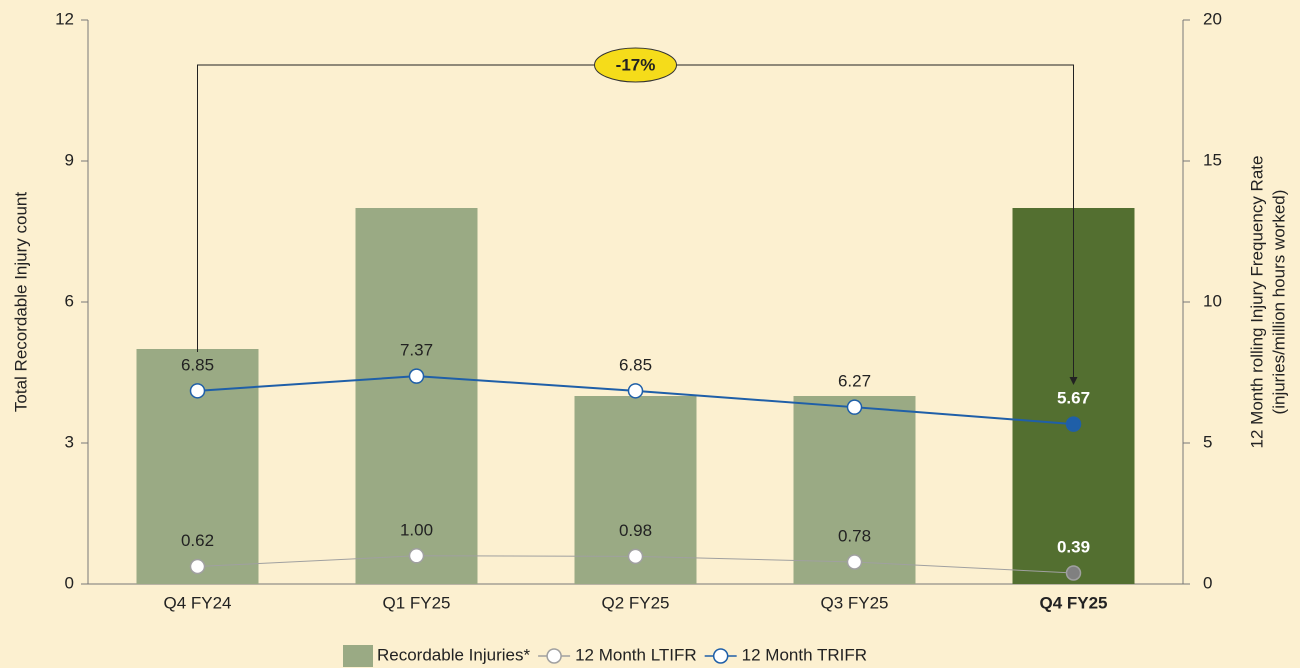 The image size is (1300, 668). I want to click on y2-tick-label: 5, so click(1207, 441).